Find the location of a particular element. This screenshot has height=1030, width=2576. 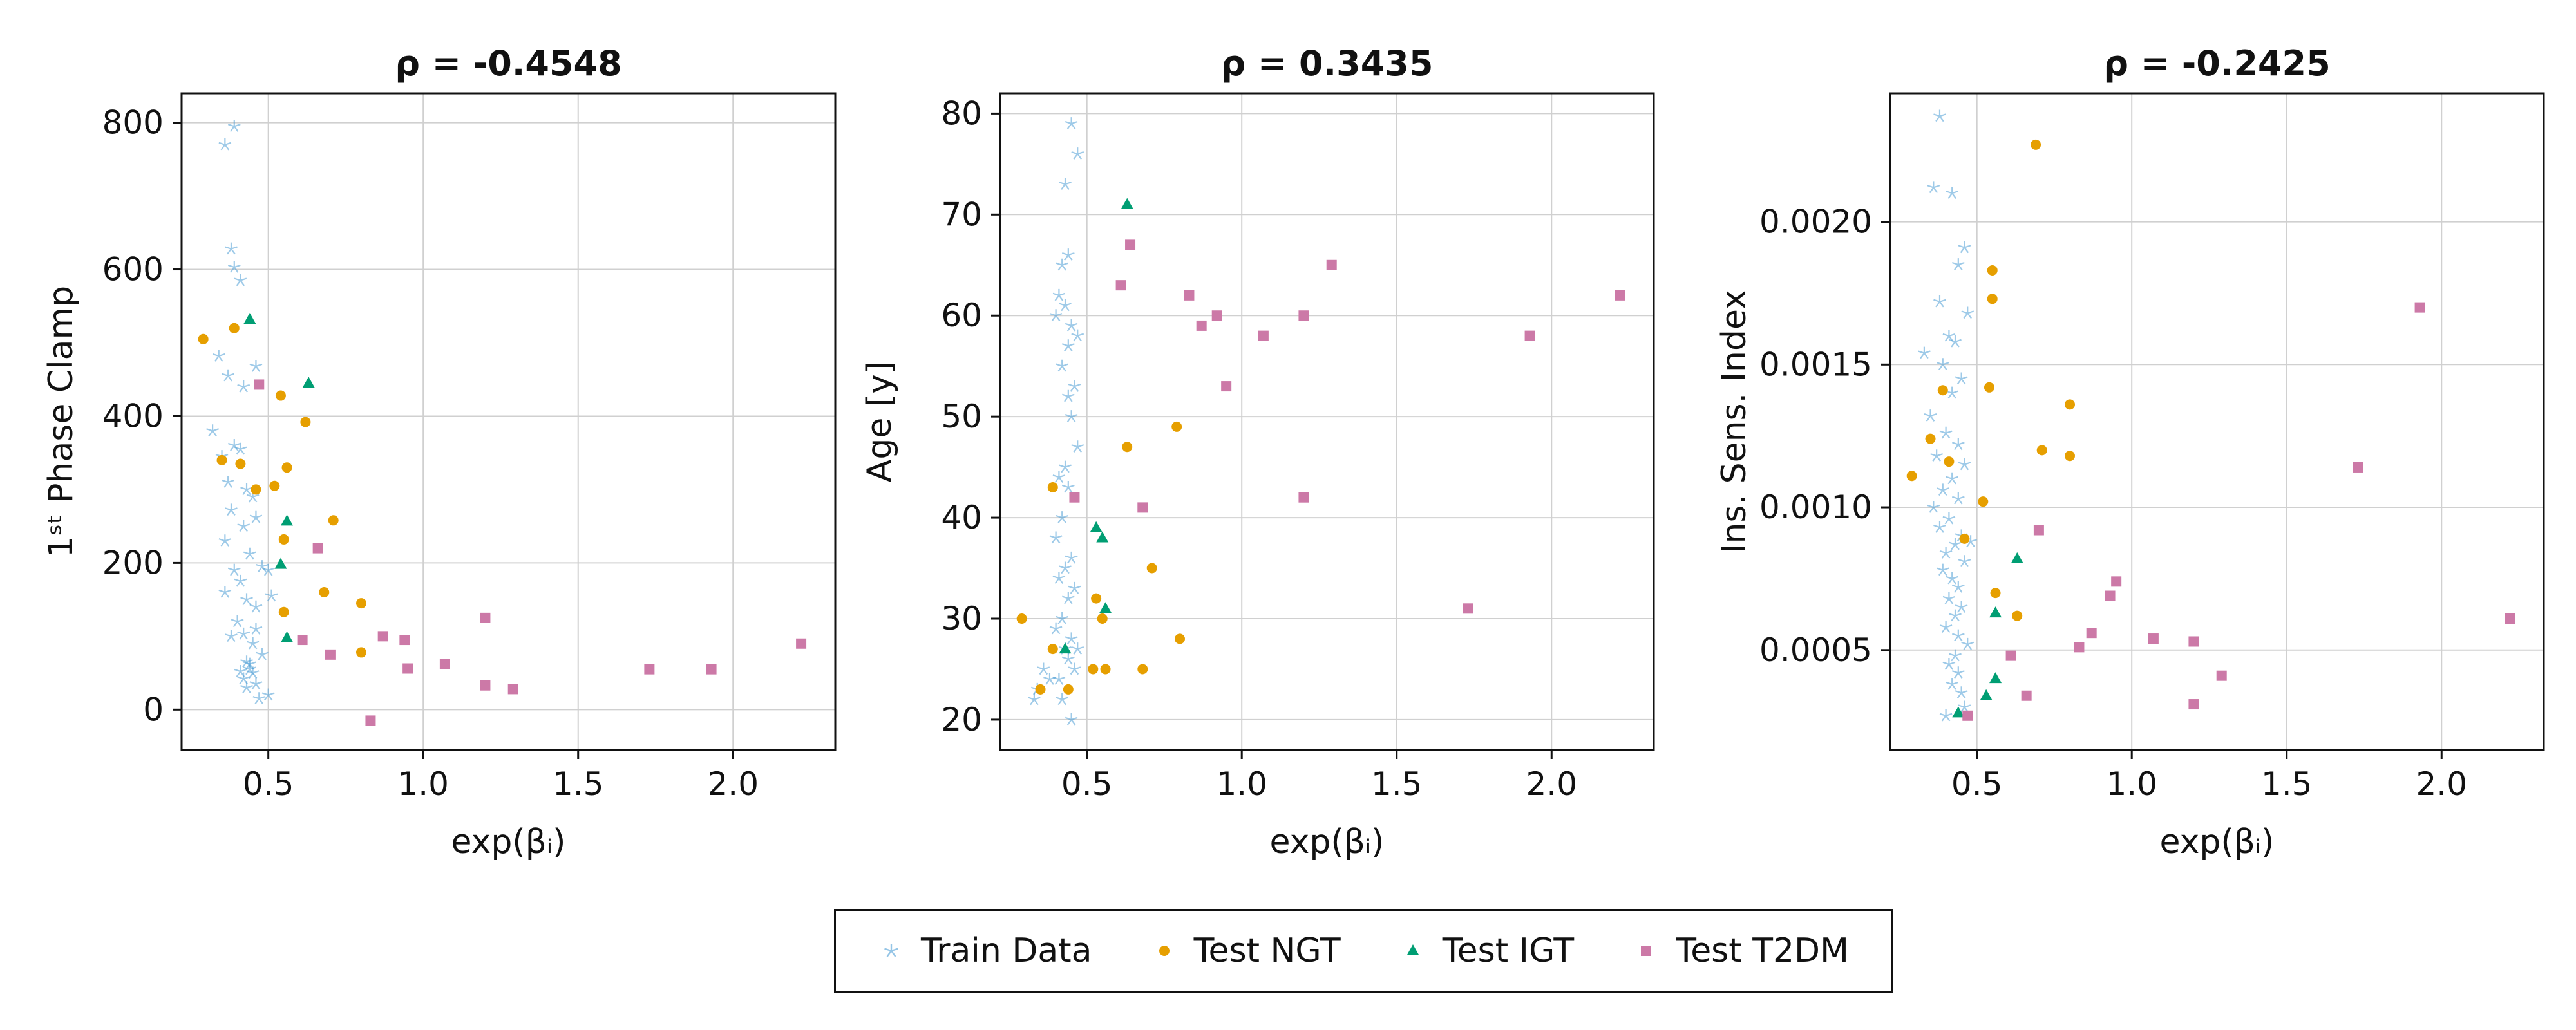

x-tick-label: 1.5 is located at coordinates (578, 784).